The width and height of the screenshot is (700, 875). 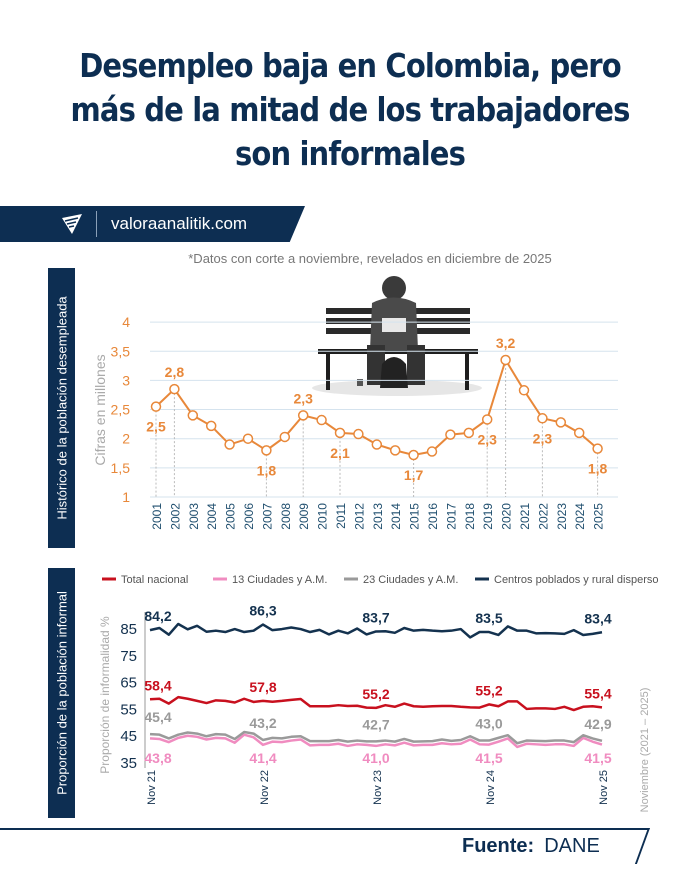 What do you see at coordinates (128, 709) in the screenshot?
I see `y-tick-label: 55` at bounding box center [128, 709].